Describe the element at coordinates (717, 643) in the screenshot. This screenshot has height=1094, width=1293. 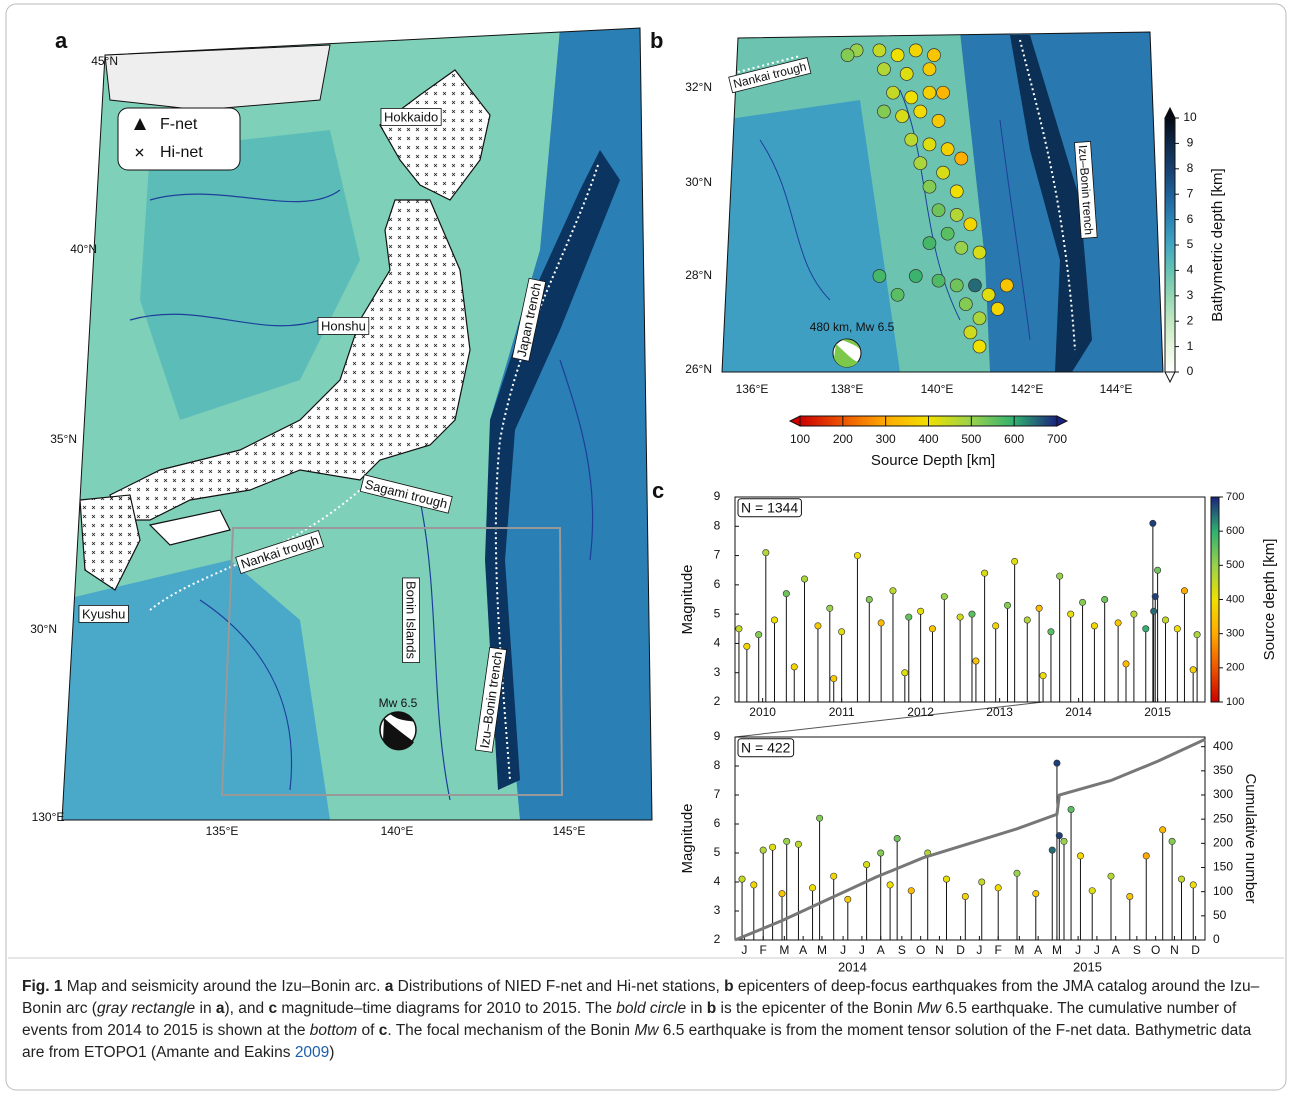
I see `y-tick-label: 4` at that location.